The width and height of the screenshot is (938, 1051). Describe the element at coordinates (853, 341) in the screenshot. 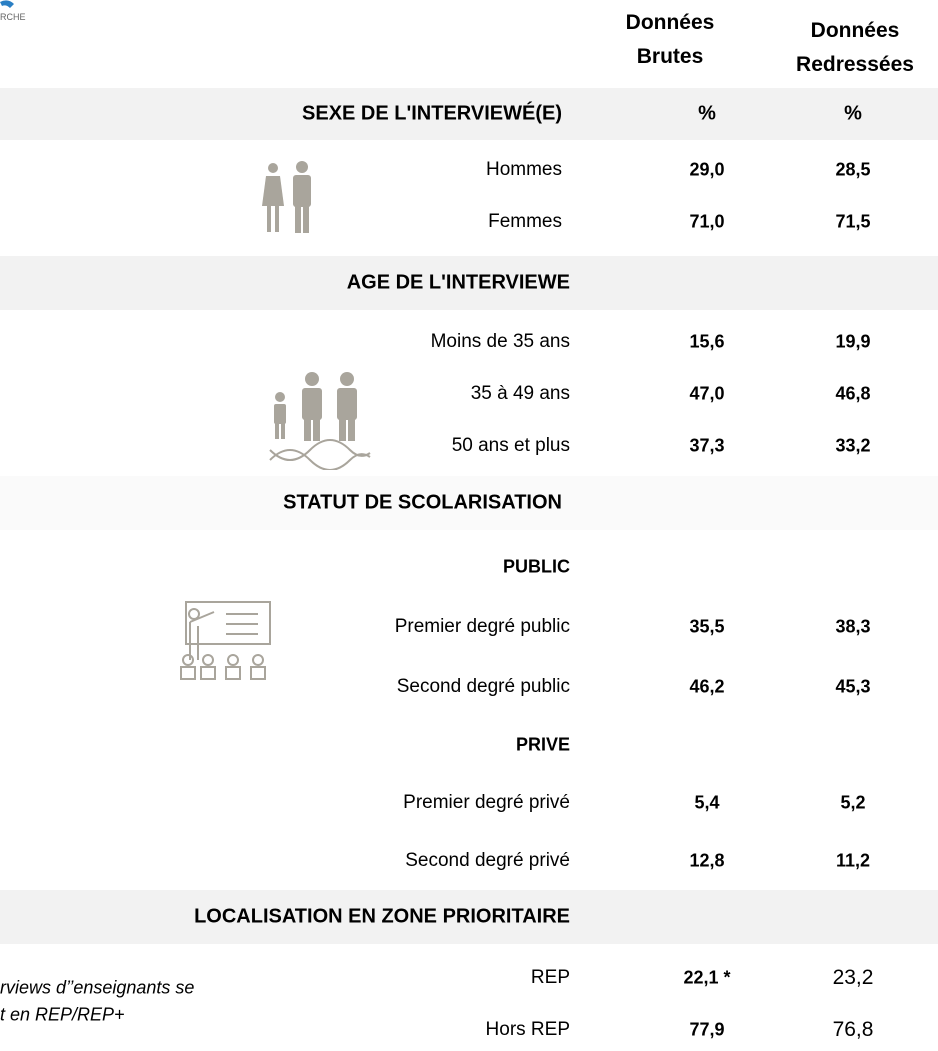

I see `value: 19,9` at that location.